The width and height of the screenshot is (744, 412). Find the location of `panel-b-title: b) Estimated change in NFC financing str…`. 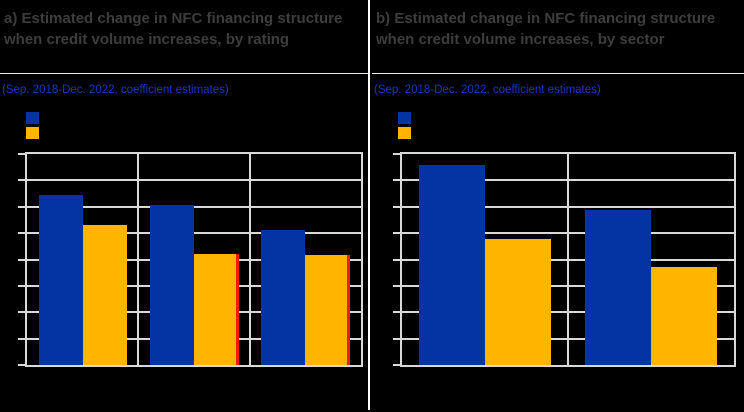

panel-b-title: b) Estimated change in NFC financing str… is located at coordinates (546, 29).